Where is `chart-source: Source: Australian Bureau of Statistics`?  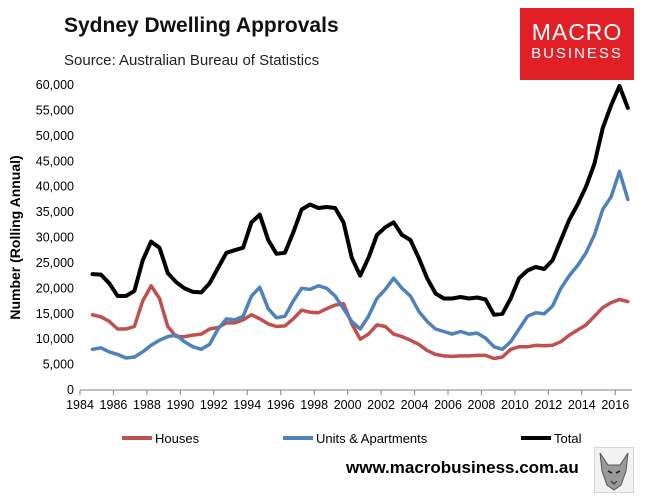 chart-source: Source: Australian Bureau of Statistics is located at coordinates (192, 60).